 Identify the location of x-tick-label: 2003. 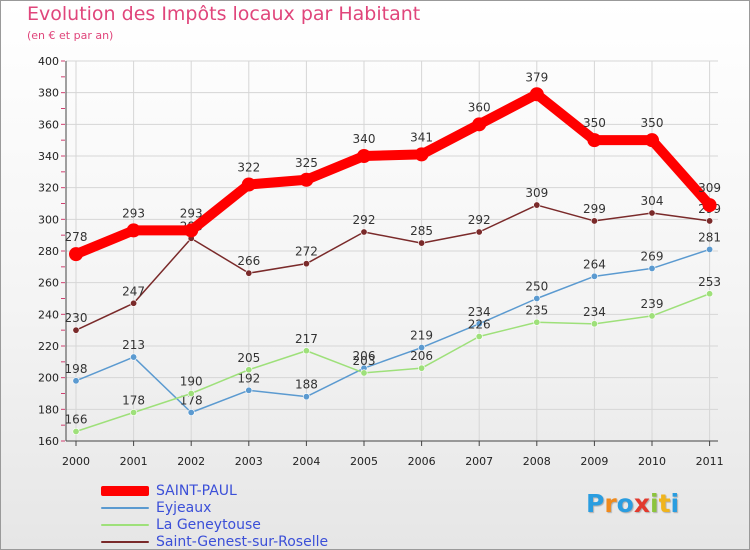
(249, 461).